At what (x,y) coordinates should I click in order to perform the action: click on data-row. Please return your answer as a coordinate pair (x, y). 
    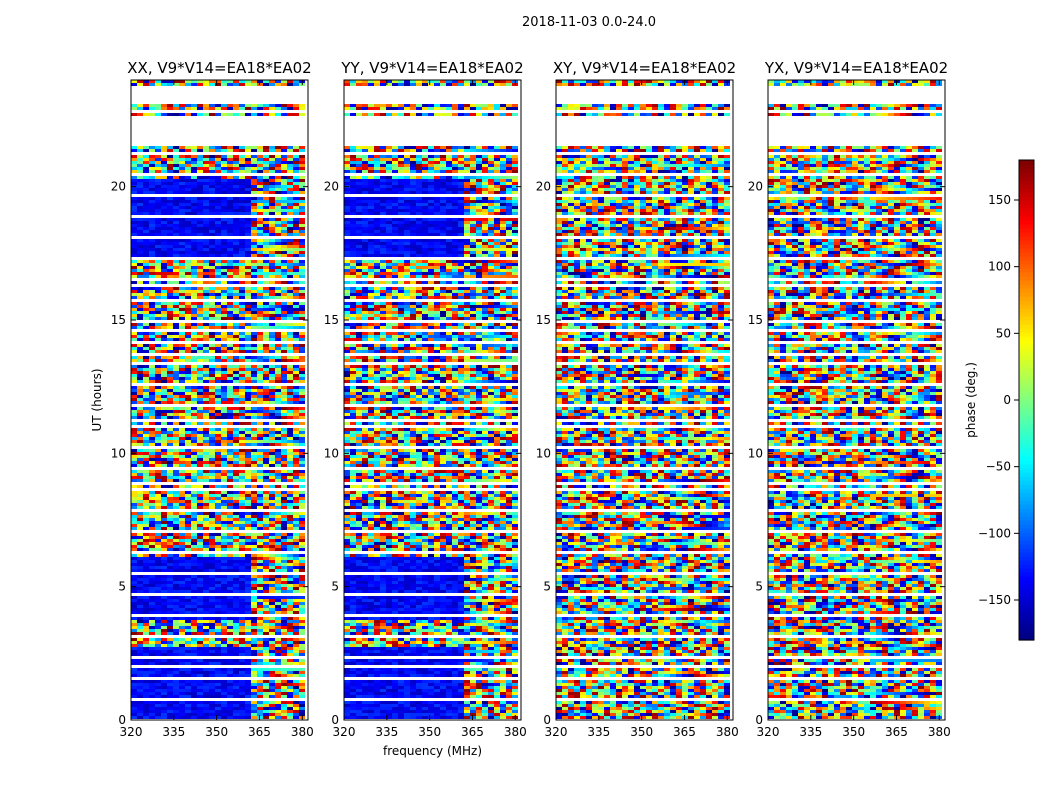
    Looking at the image, I should click on (218, 159).